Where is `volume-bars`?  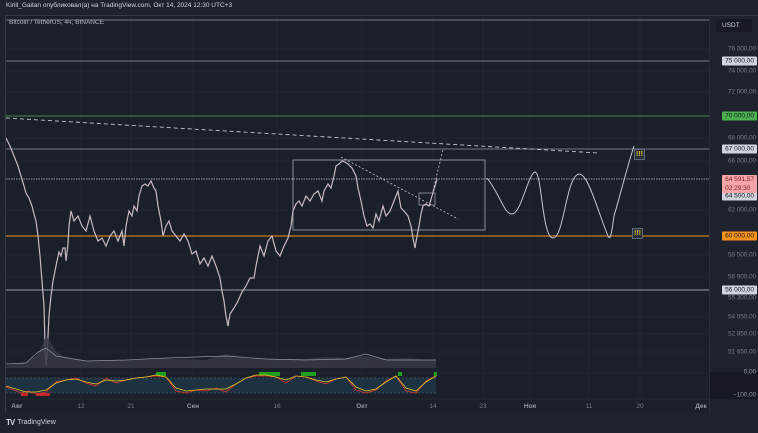
volume-bars is located at coordinates (221, 352).